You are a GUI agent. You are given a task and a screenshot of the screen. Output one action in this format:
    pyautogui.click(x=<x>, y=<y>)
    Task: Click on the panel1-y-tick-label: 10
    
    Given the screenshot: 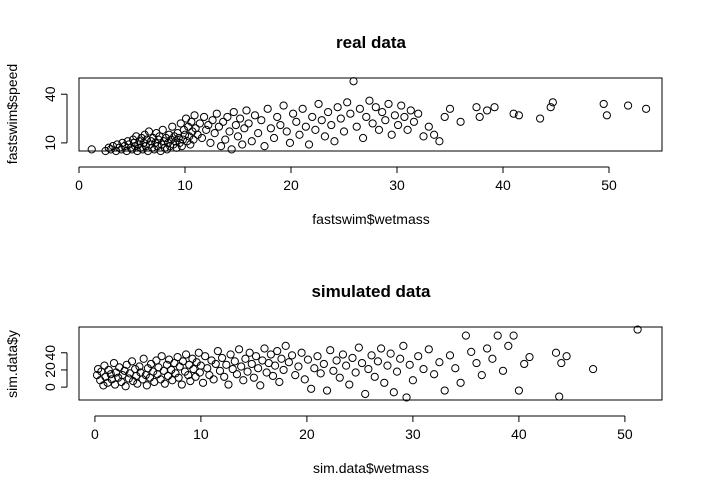 What is the action you would take?
    pyautogui.click(x=50, y=143)
    